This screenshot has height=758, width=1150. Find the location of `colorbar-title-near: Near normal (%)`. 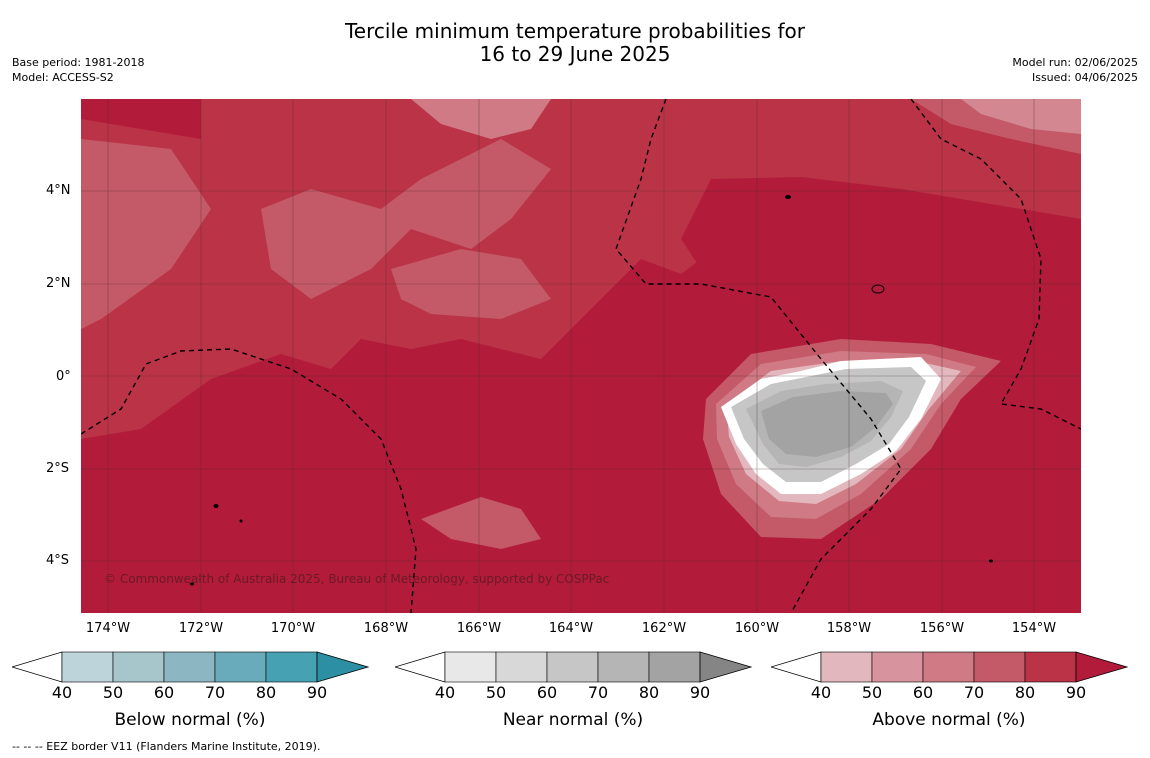

colorbar-title-near: Near normal (%) is located at coordinates (573, 720).